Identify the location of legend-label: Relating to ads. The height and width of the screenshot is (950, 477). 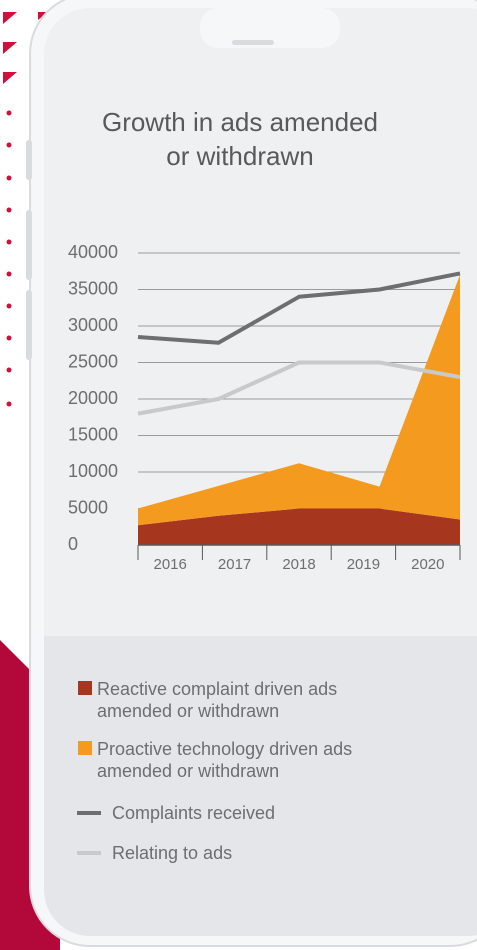
(172, 853).